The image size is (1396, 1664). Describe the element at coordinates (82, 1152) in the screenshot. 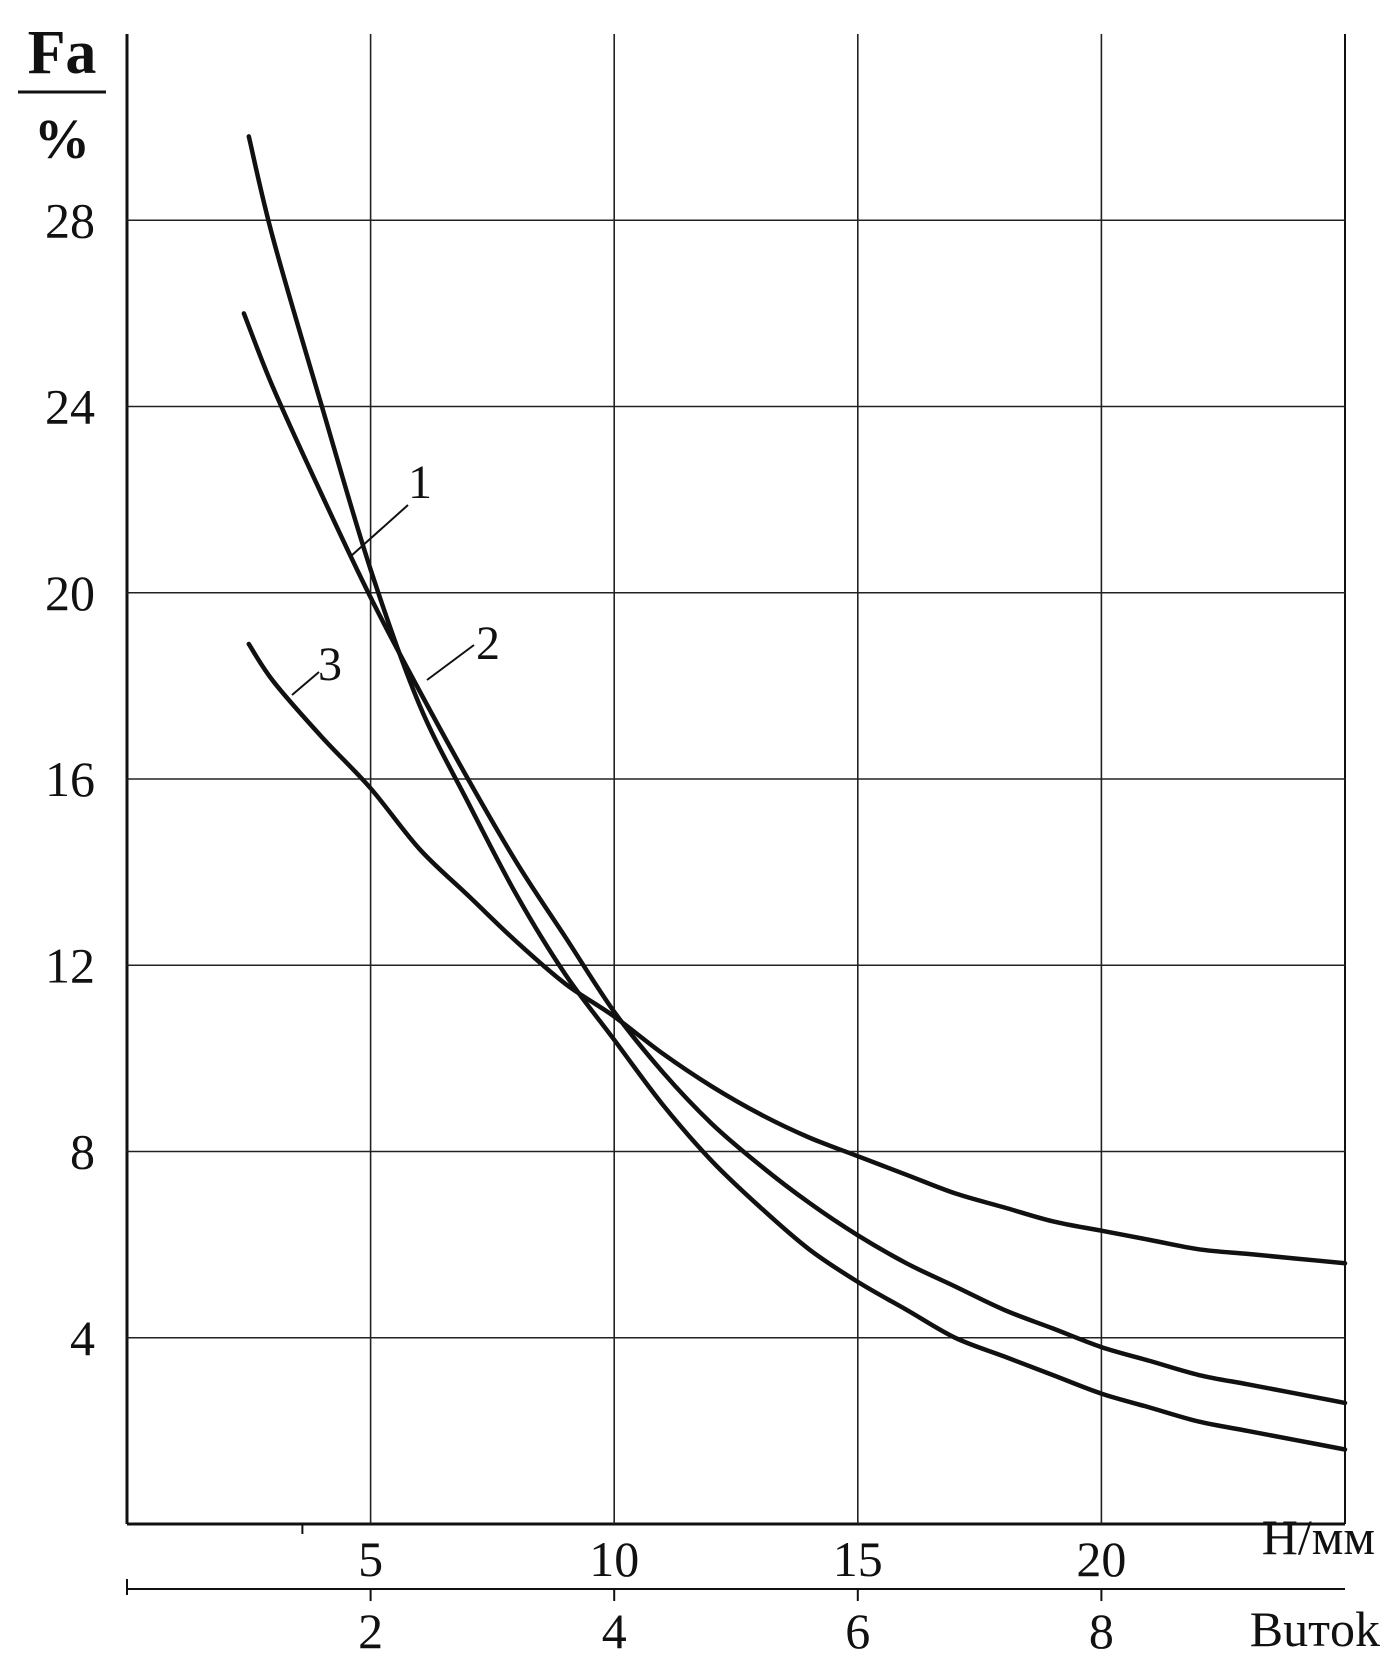

I see `y-tick-label: 8` at that location.